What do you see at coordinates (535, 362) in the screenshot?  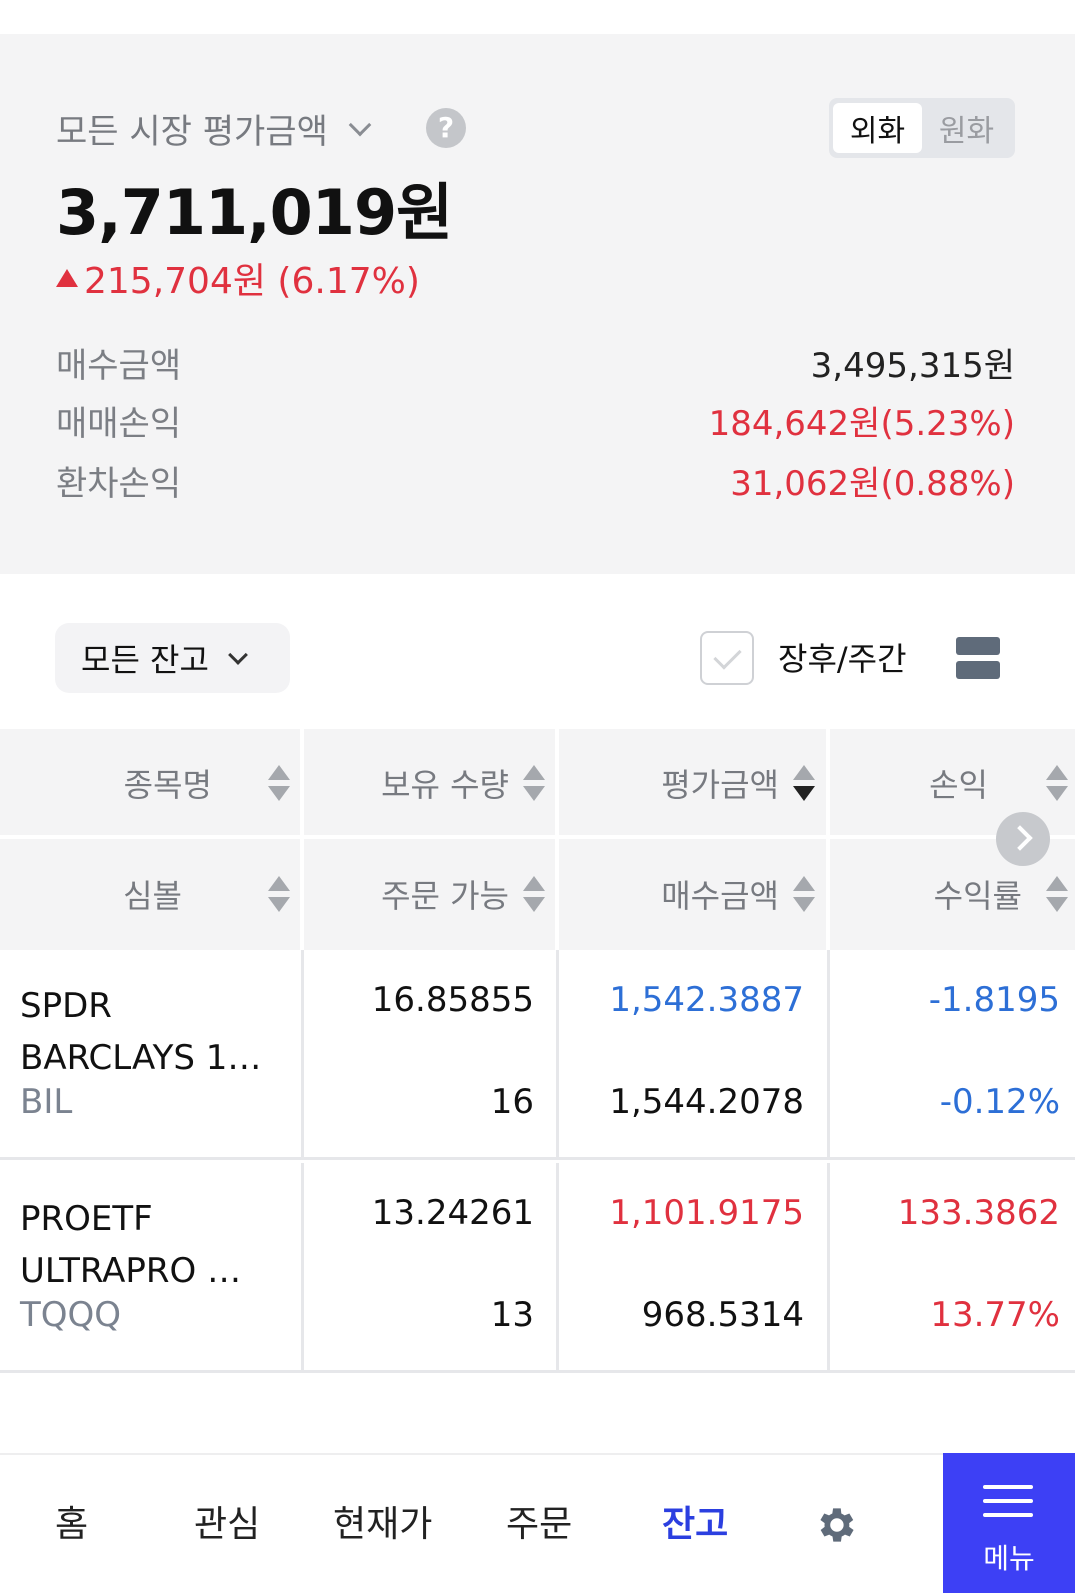 I see `summary-row-buy-amount: 매수금액 3,495,315원` at bounding box center [535, 362].